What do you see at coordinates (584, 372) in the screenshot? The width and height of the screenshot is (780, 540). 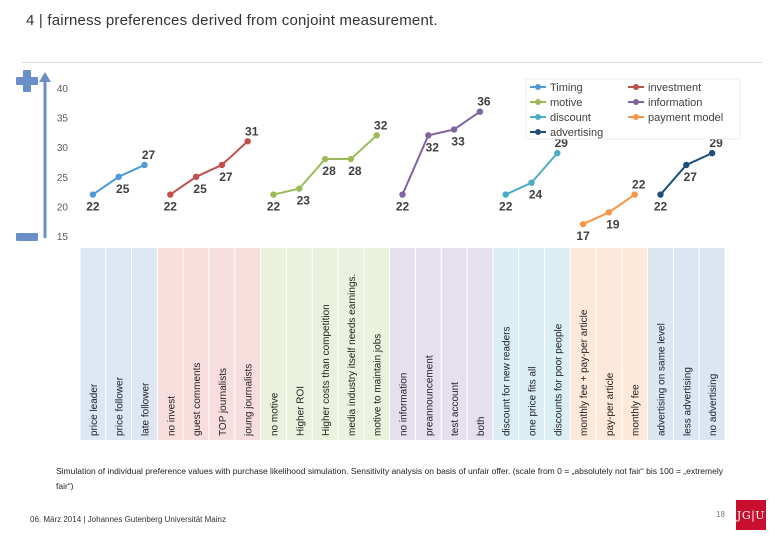 I see `category-label: monthly fee + pay-per article` at bounding box center [584, 372].